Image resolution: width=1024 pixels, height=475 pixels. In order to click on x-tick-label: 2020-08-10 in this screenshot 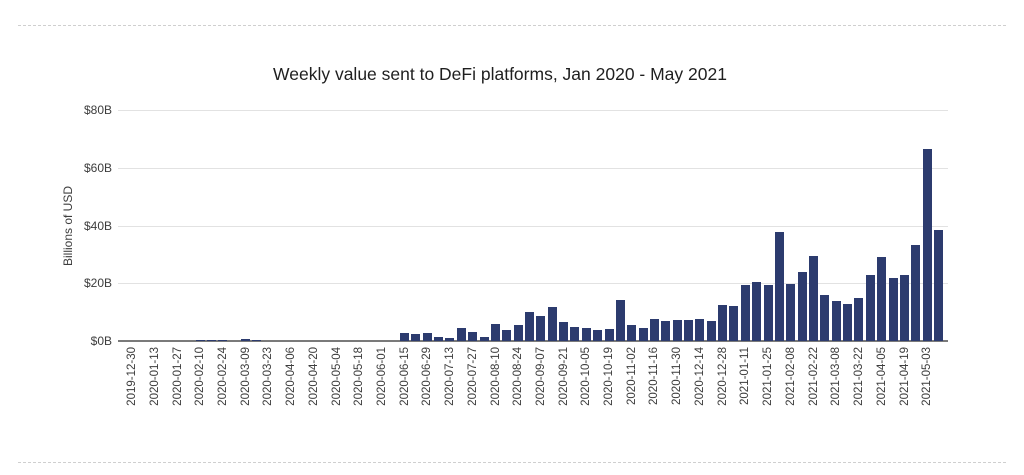, I will do `click(495, 376)`.